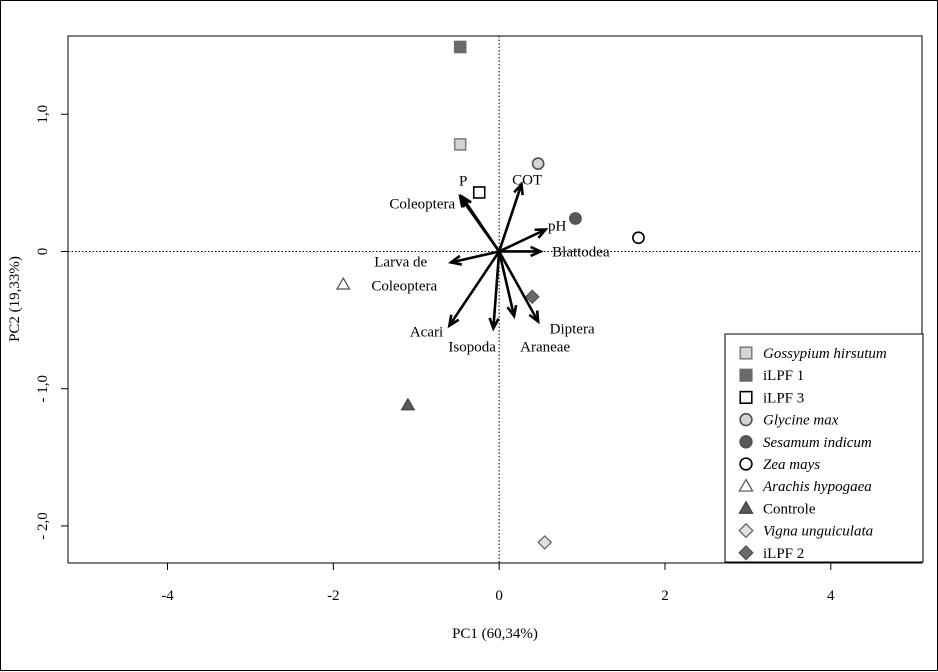  I want to click on x-tick-label: 2, so click(665, 596).